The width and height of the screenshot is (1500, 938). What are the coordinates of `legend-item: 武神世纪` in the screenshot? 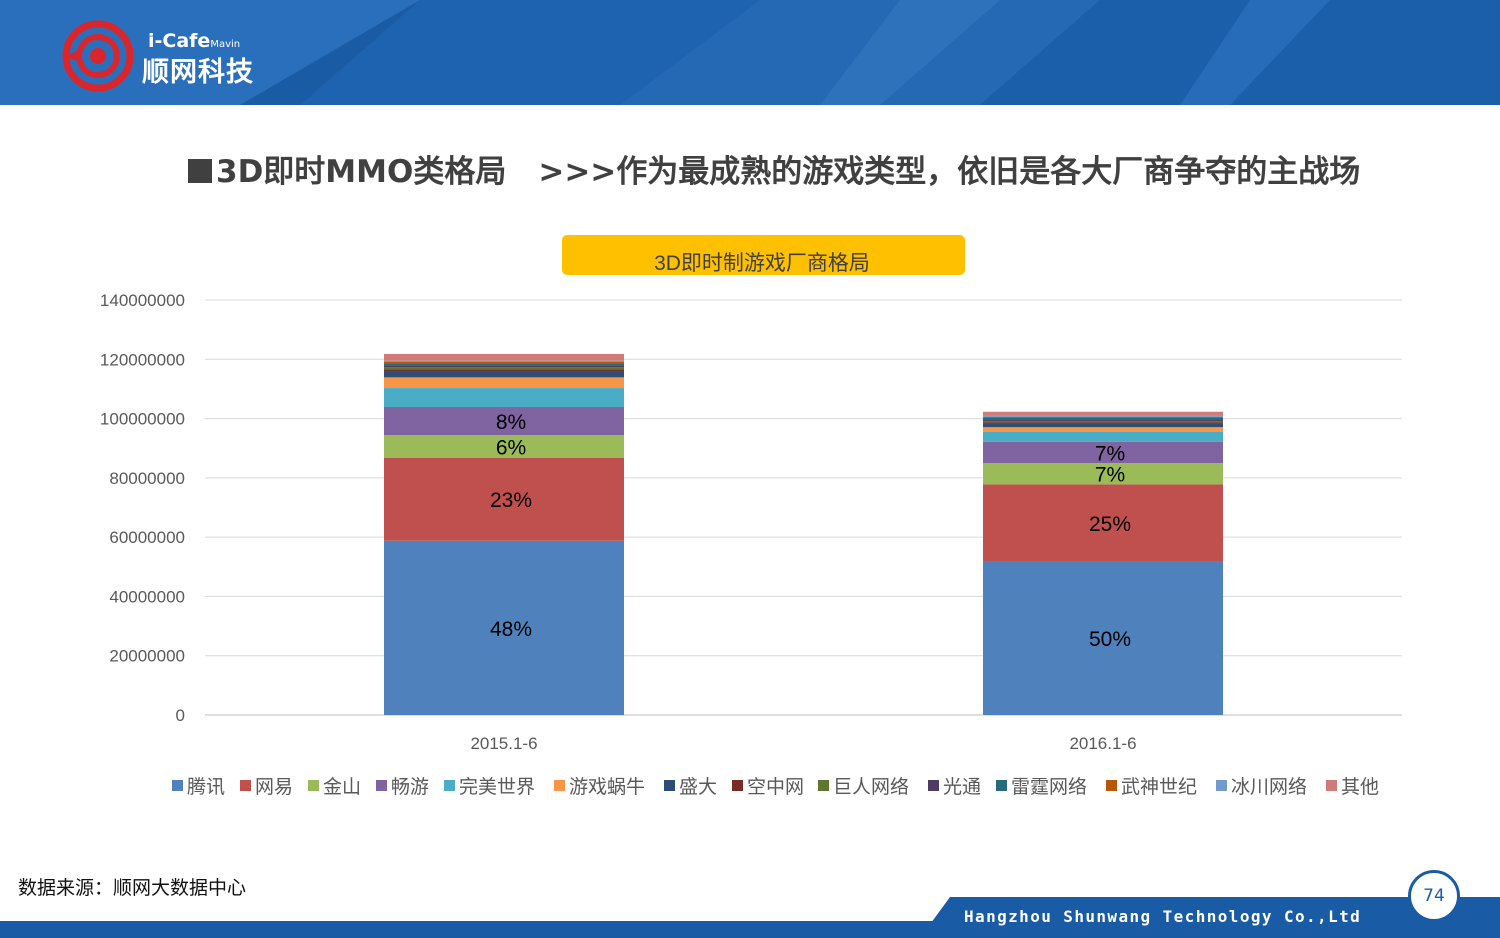 It's located at (1151, 787).